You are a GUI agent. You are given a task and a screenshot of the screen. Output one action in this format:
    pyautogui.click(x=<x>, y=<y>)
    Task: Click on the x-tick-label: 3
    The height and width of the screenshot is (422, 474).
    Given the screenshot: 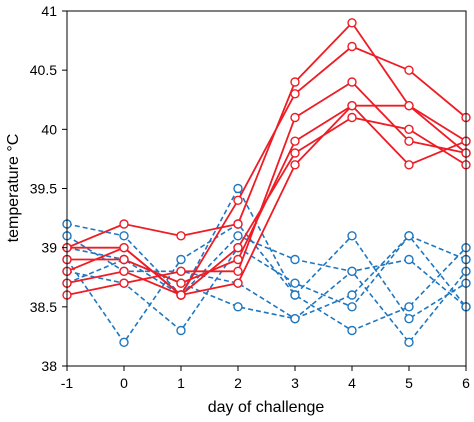 What is the action you would take?
    pyautogui.click(x=295, y=383)
    